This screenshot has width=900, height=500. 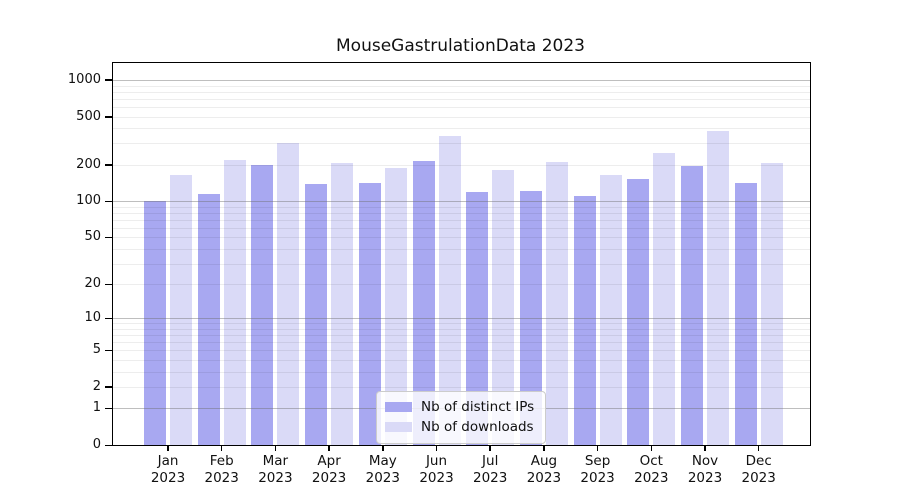 I want to click on x-tick-label: Aug 2023, so click(x=544, y=469).